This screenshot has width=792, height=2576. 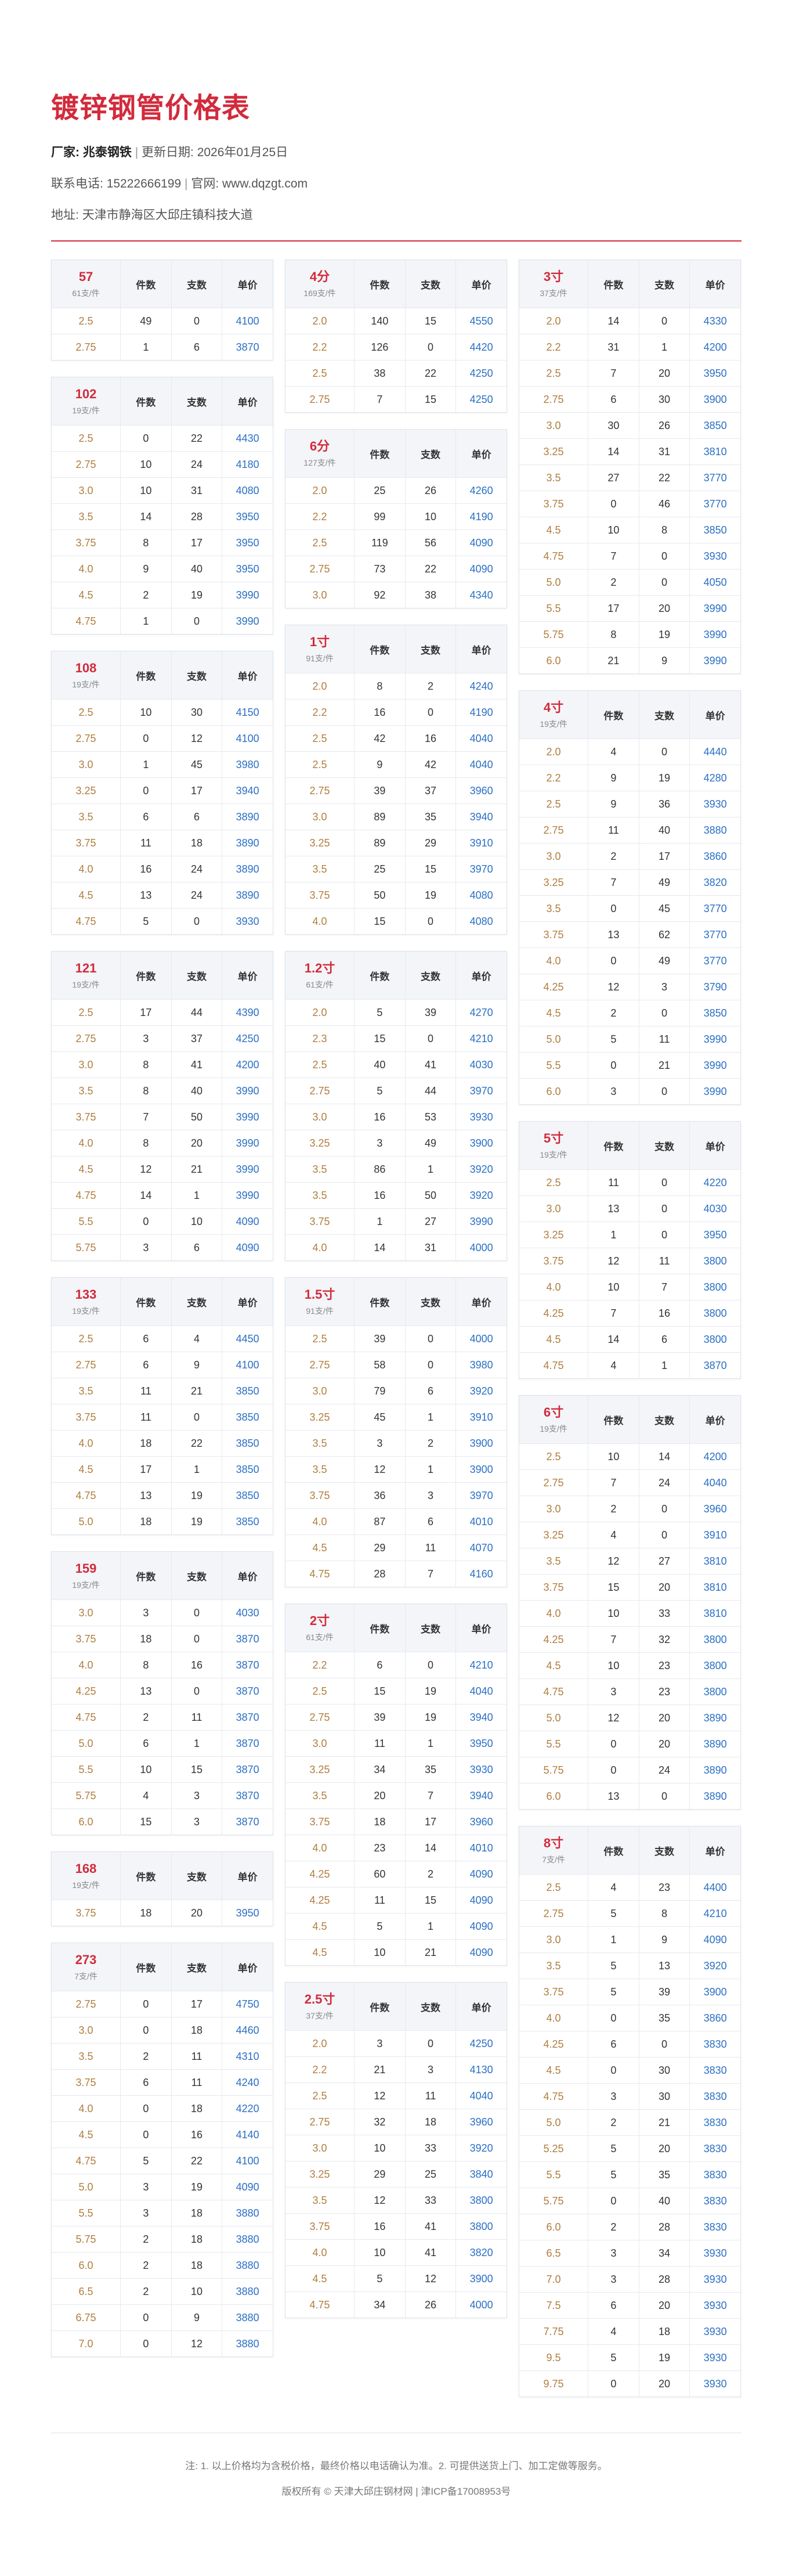 What do you see at coordinates (248, 2239) in the screenshot?
I see `unit-price: 3880` at bounding box center [248, 2239].